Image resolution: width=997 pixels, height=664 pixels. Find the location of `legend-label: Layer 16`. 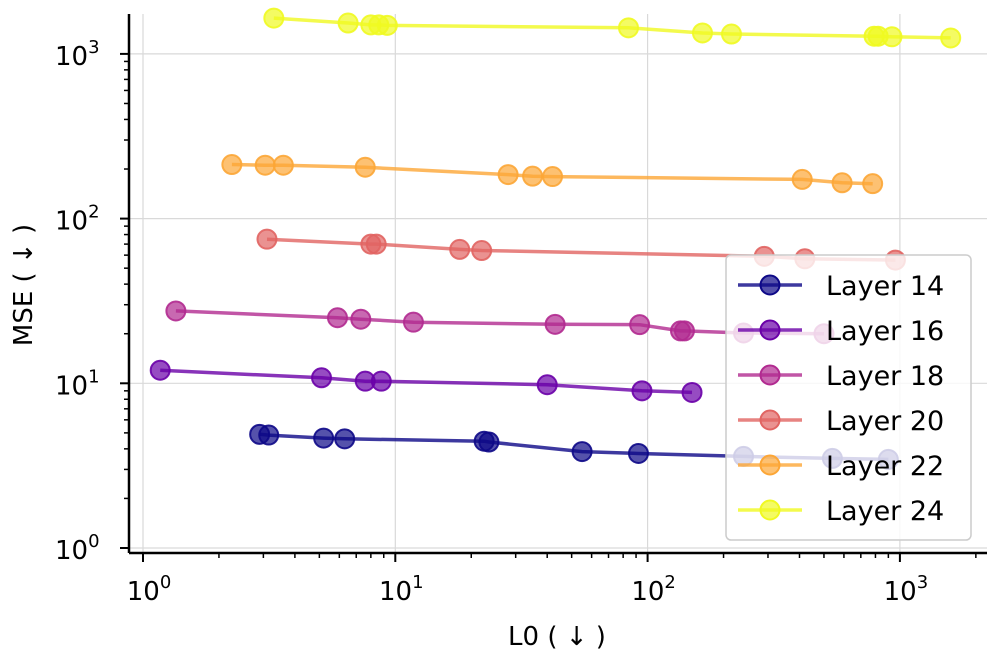

legend-label: Layer 16 is located at coordinates (885, 331).